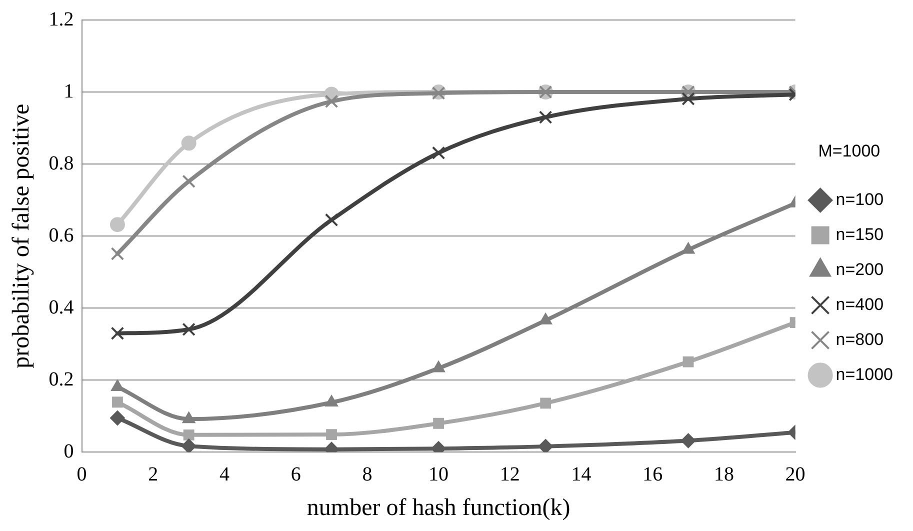 This screenshot has height=531, width=913. What do you see at coordinates (69, 91) in the screenshot?
I see `y-tick-label: 1` at bounding box center [69, 91].